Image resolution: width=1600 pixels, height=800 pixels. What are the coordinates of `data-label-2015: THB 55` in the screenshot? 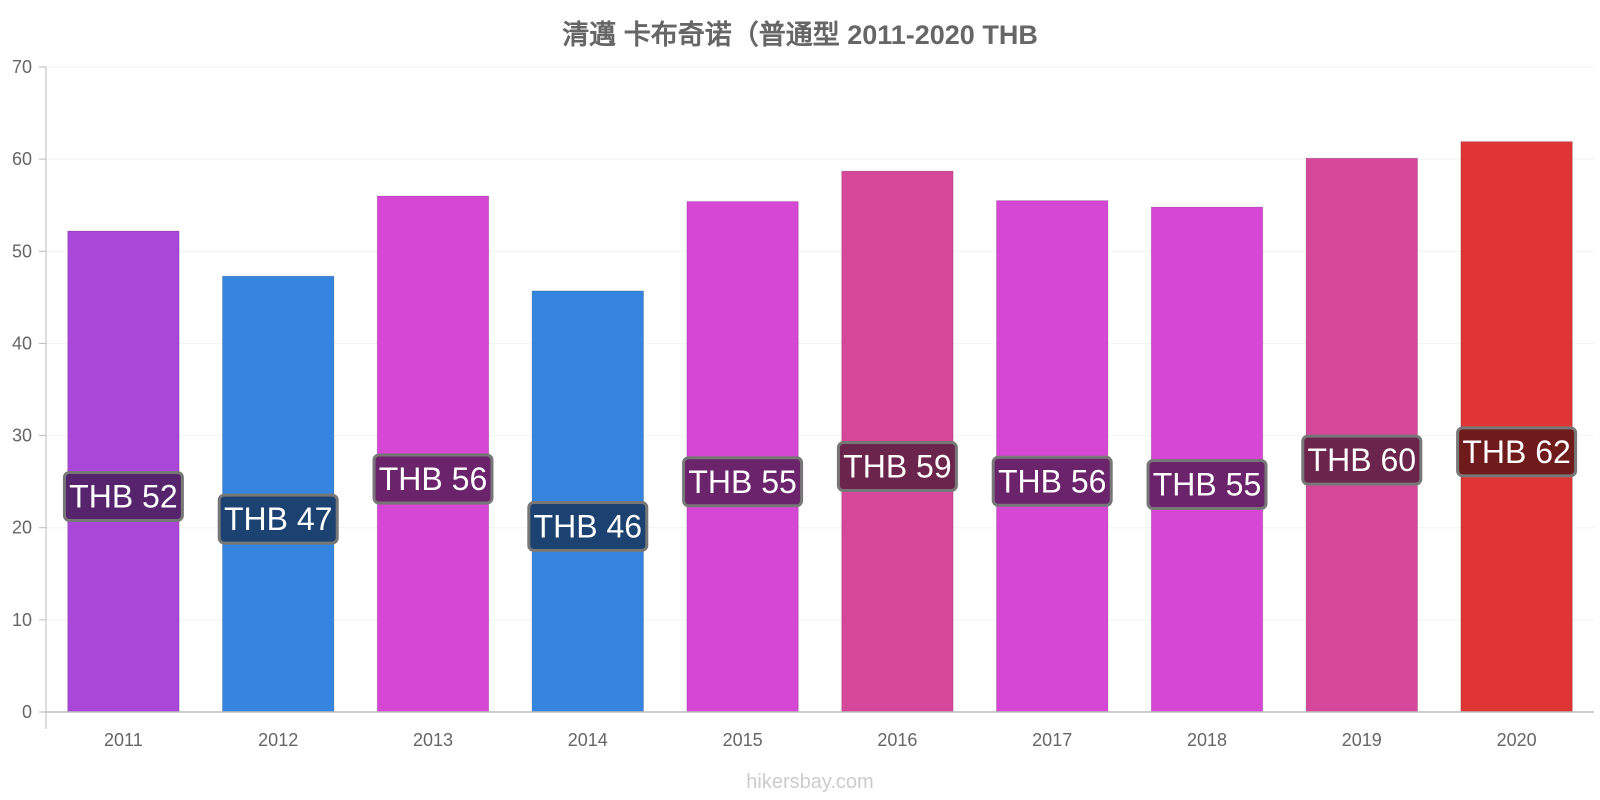 It's located at (742, 482).